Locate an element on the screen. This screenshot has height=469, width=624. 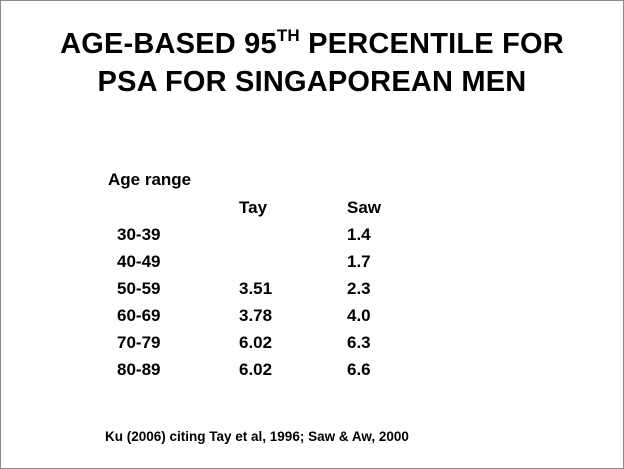
saw-value-cell: 1.4 is located at coordinates (359, 234).